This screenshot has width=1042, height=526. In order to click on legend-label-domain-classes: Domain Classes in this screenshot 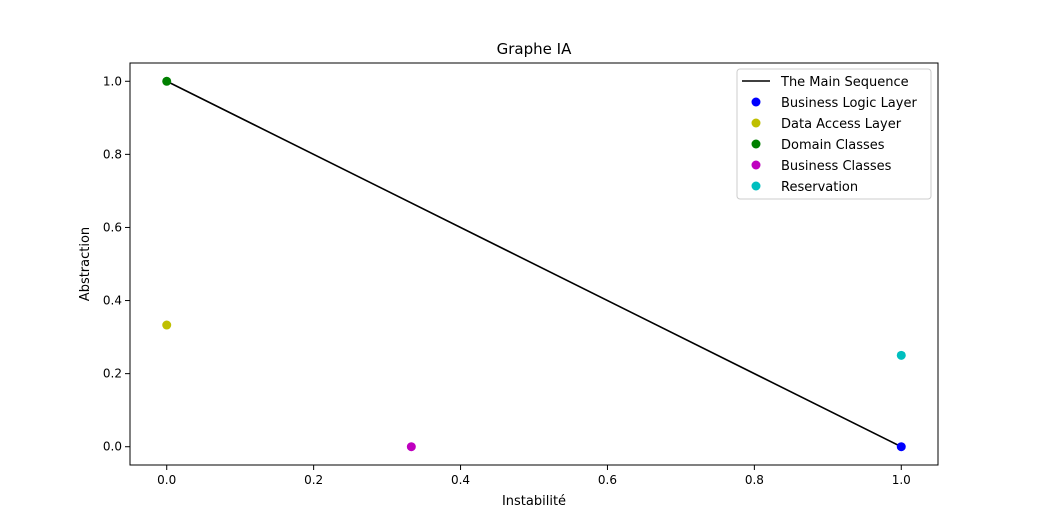, I will do `click(833, 145)`.